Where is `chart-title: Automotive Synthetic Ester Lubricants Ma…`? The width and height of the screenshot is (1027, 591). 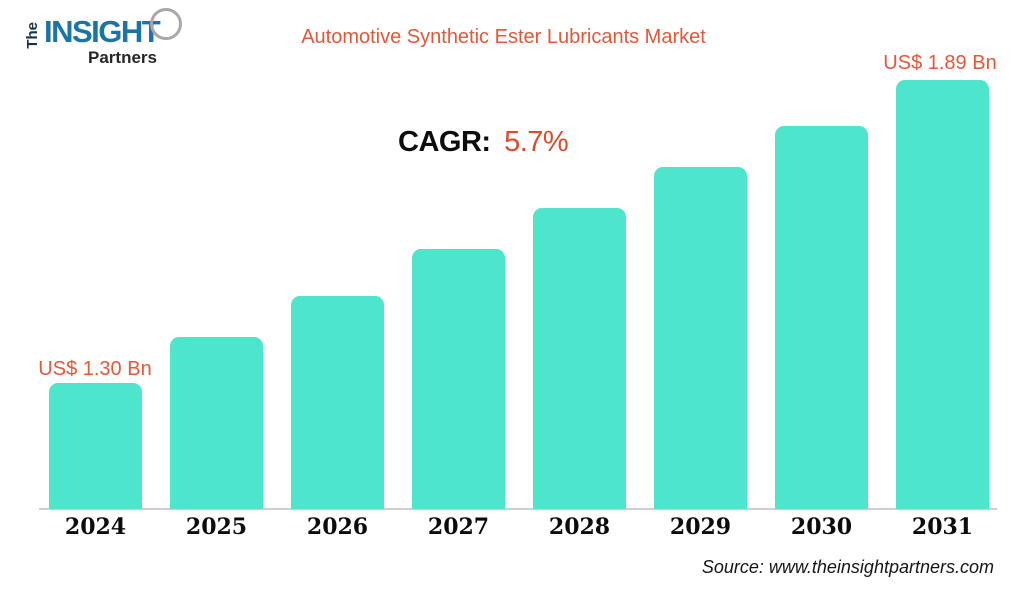 chart-title: Automotive Synthetic Ester Lubricants Ma… is located at coordinates (503, 37).